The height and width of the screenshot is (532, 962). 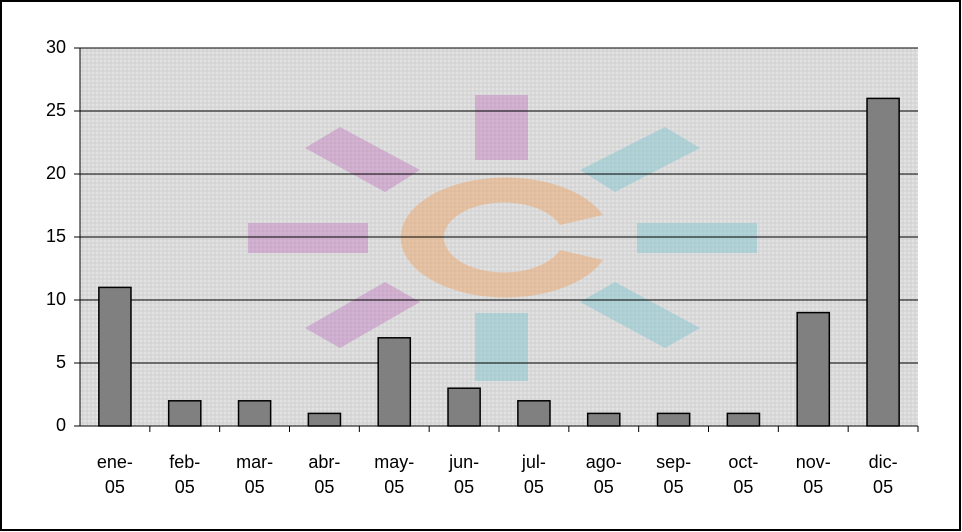 I want to click on x-tick-label: mar-05, so click(x=255, y=474).